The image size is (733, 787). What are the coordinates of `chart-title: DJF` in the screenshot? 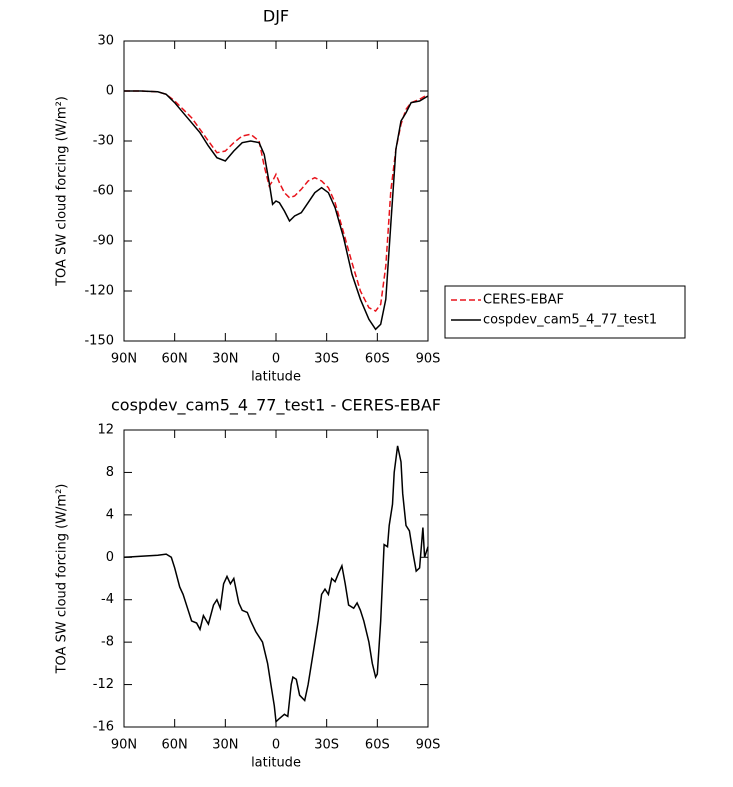 It's located at (276, 16).